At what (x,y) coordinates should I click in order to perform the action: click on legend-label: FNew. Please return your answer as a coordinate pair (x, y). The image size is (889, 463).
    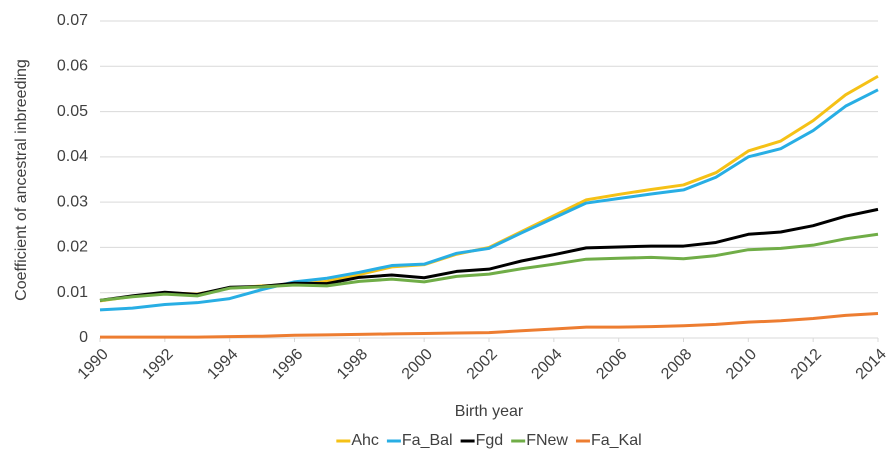
    Looking at the image, I should click on (547, 440).